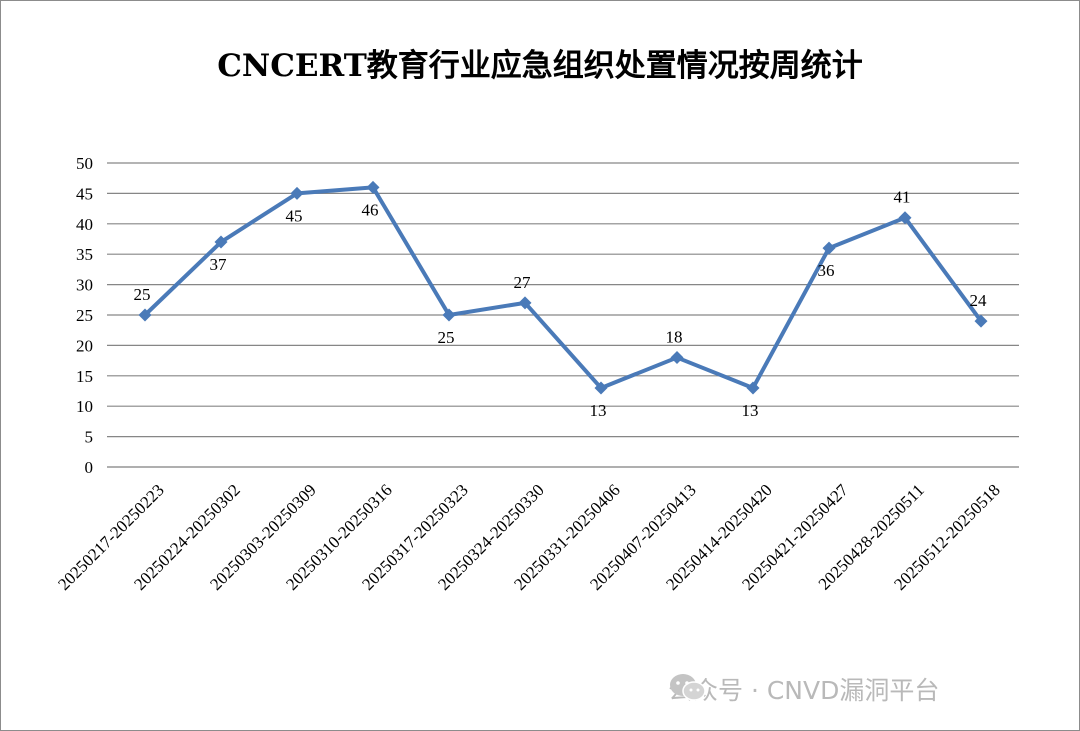 Image resolution: width=1080 pixels, height=731 pixels. What do you see at coordinates (370, 209) in the screenshot?
I see `data-label: 46` at bounding box center [370, 209].